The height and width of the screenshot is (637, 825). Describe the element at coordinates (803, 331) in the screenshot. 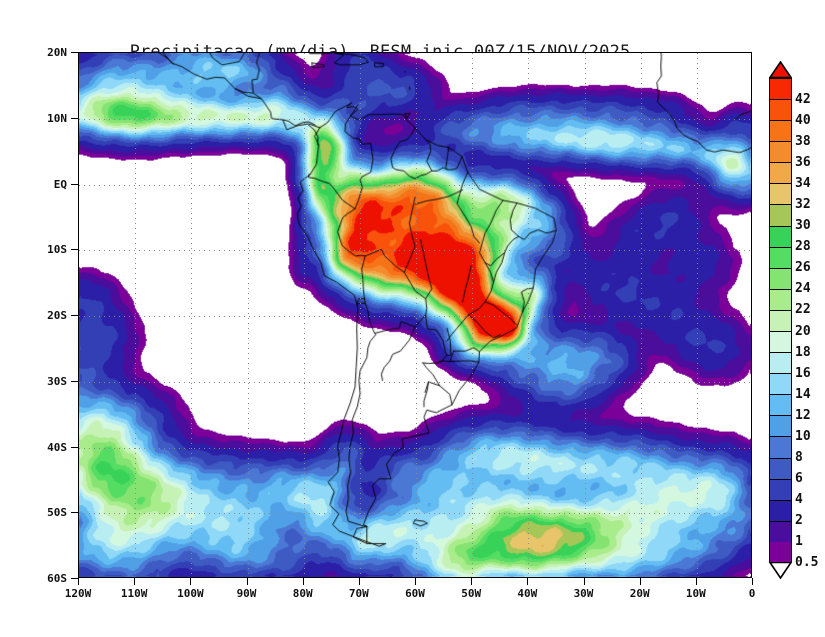

I see `colorbar-label: 20` at that location.